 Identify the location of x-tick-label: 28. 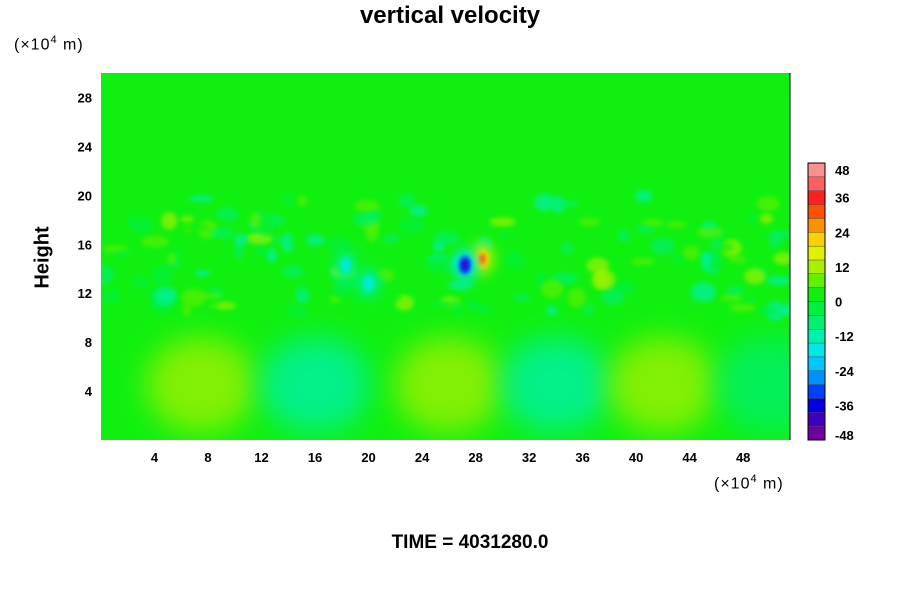
(475, 457).